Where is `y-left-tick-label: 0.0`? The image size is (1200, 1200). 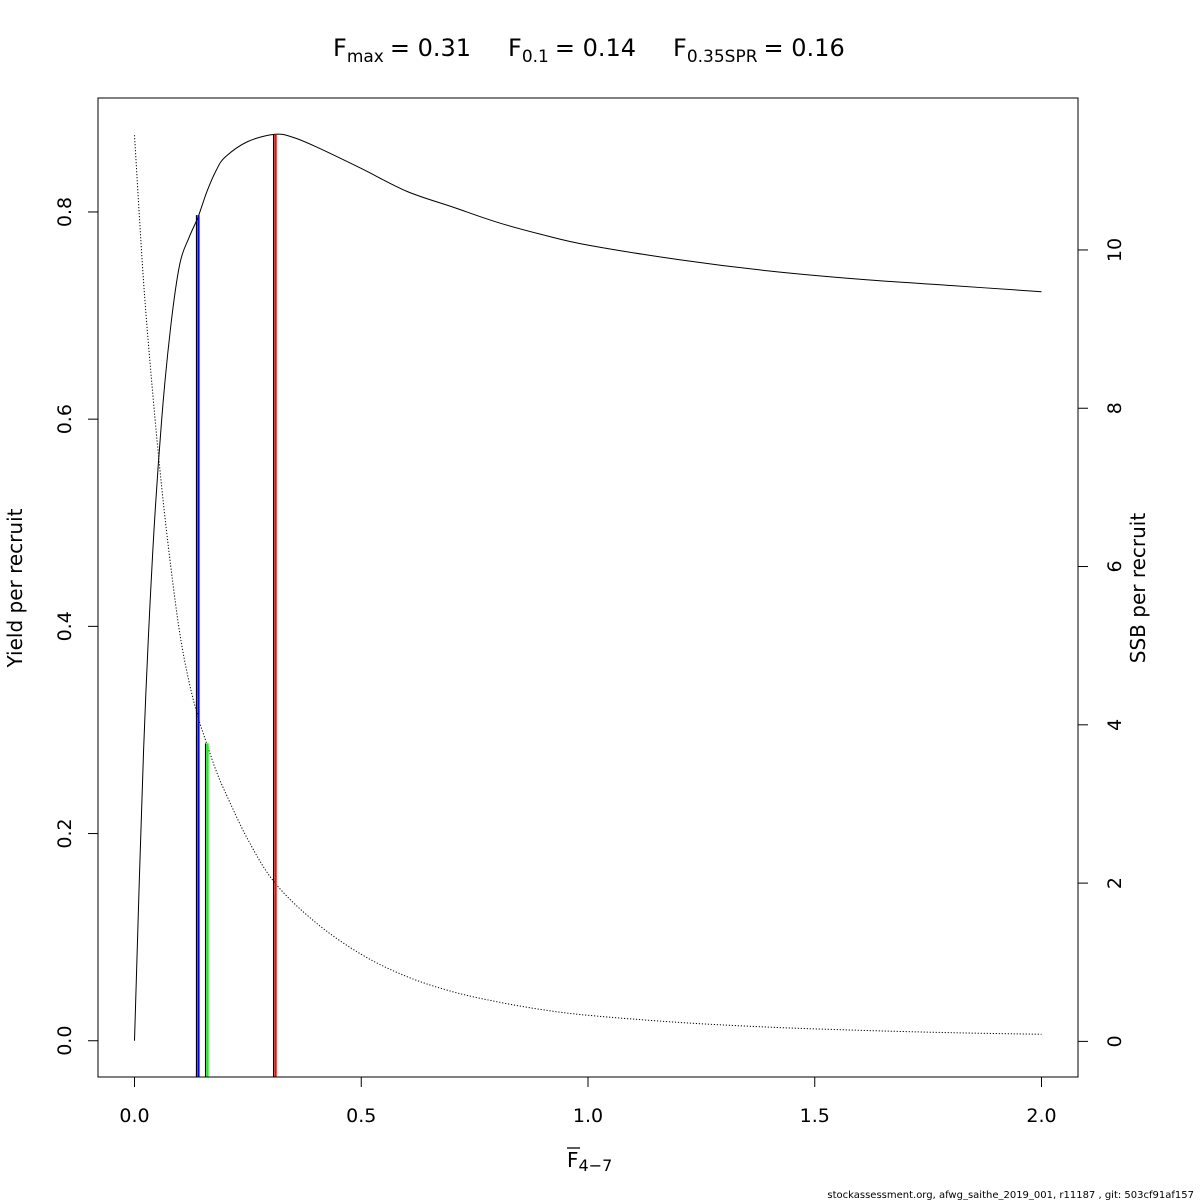 y-left-tick-label: 0.0 is located at coordinates (65, 1041).